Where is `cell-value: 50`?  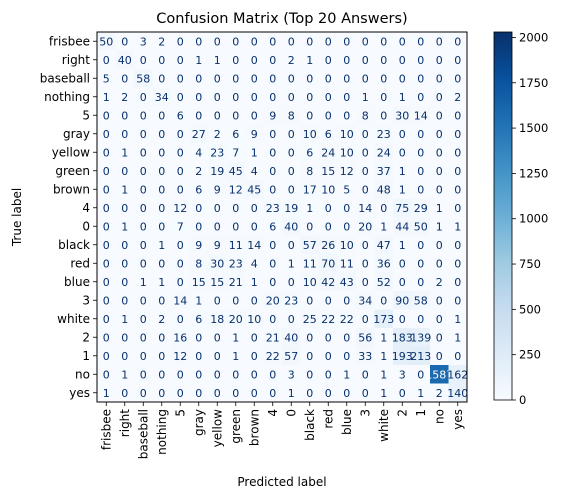 cell-value: 50 is located at coordinates (421, 226).